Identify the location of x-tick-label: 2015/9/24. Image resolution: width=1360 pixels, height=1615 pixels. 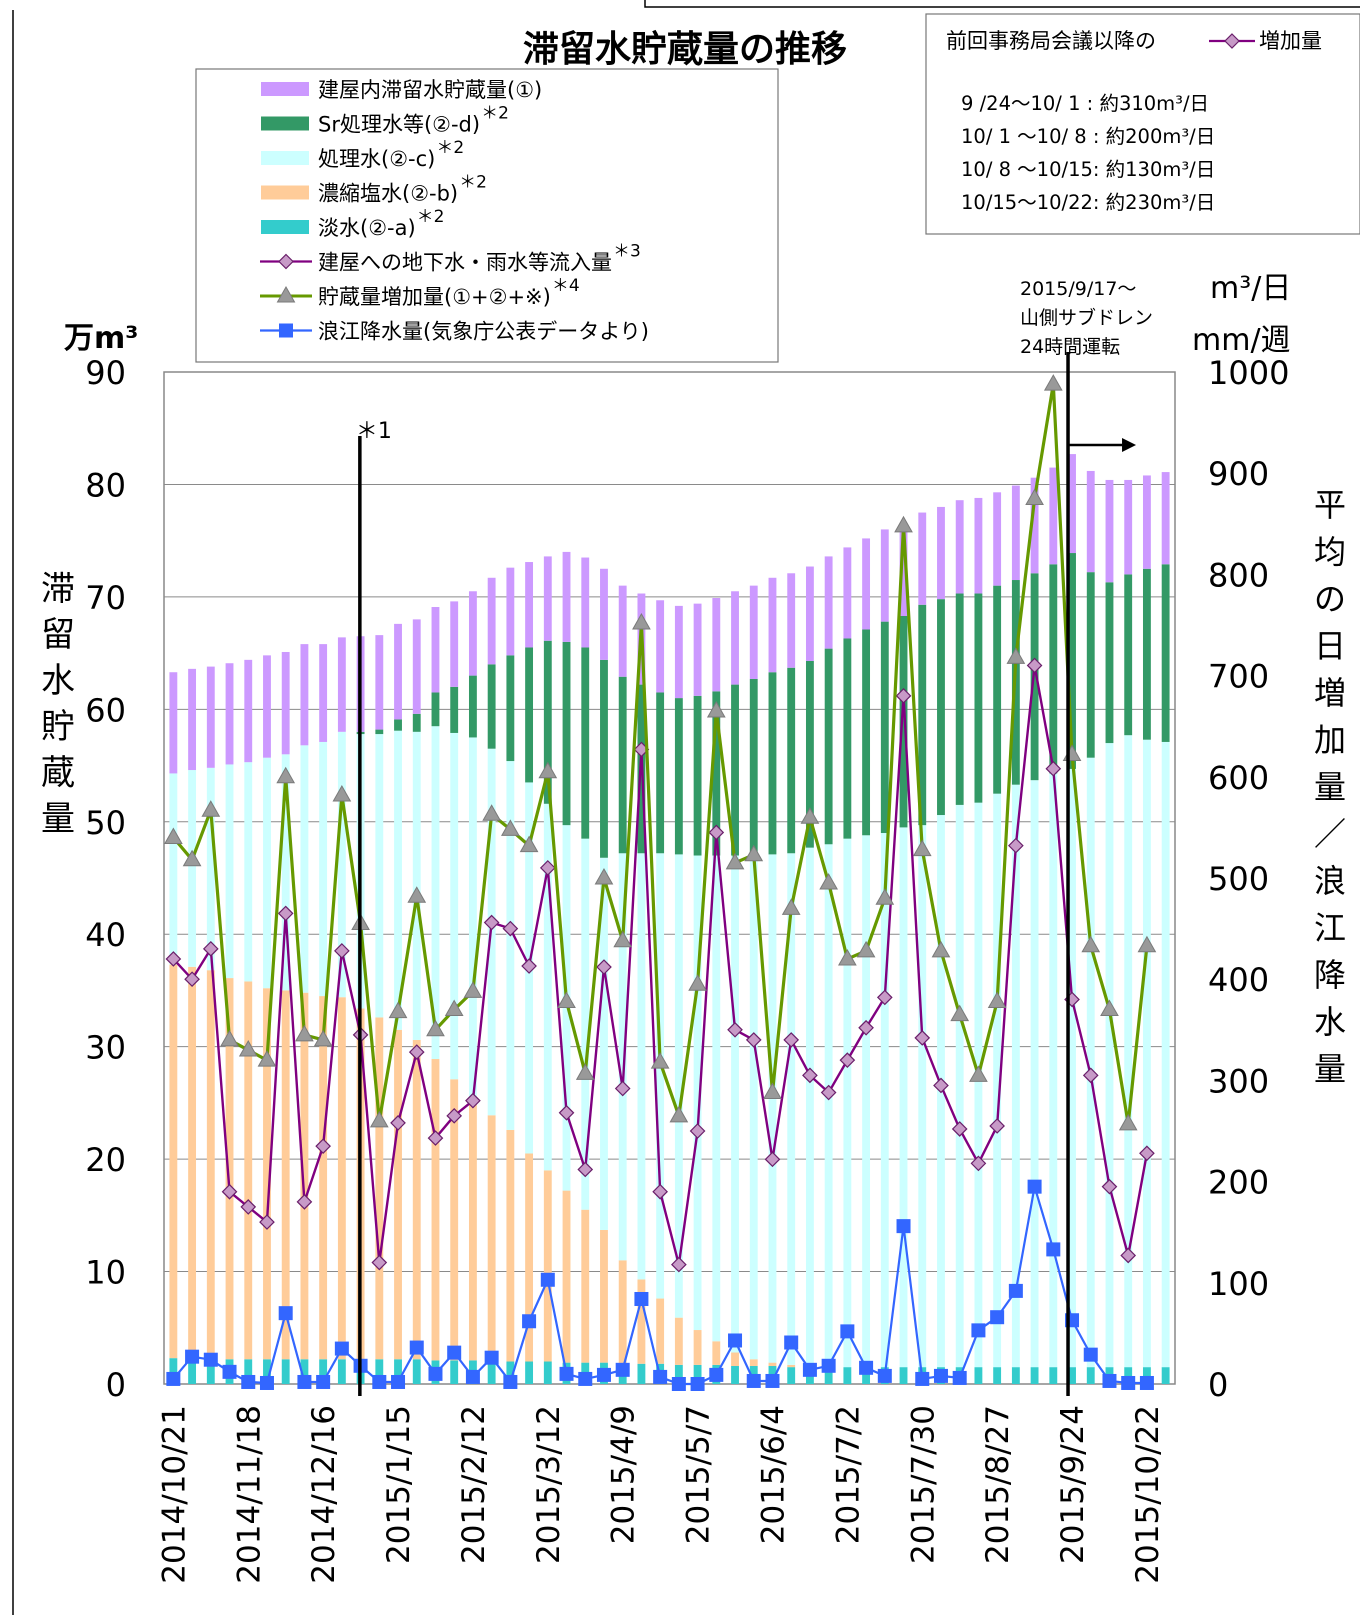
(1073, 1484).